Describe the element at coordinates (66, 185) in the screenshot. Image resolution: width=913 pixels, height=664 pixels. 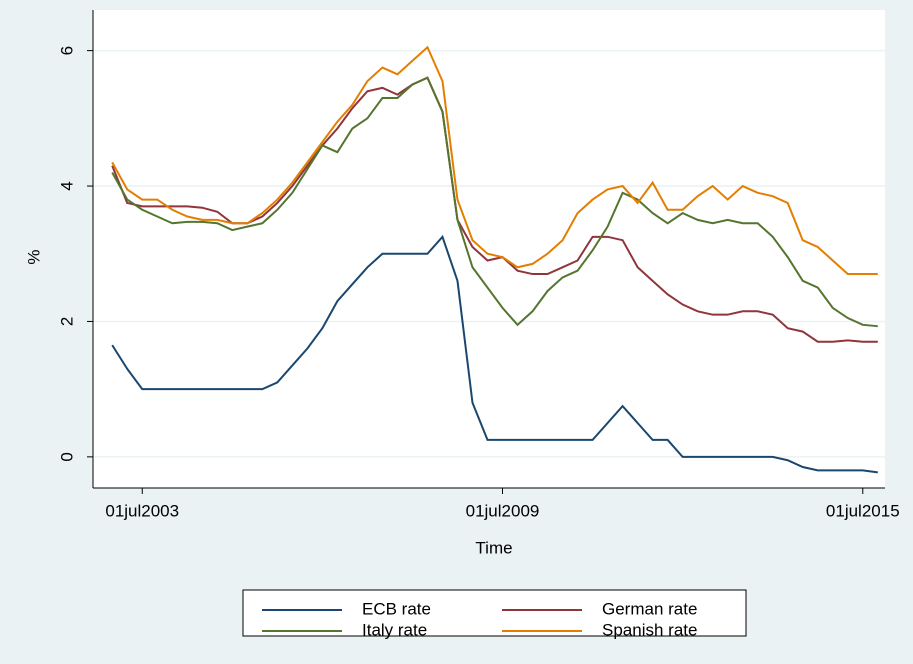
I see `y-tick-label: 4` at that location.